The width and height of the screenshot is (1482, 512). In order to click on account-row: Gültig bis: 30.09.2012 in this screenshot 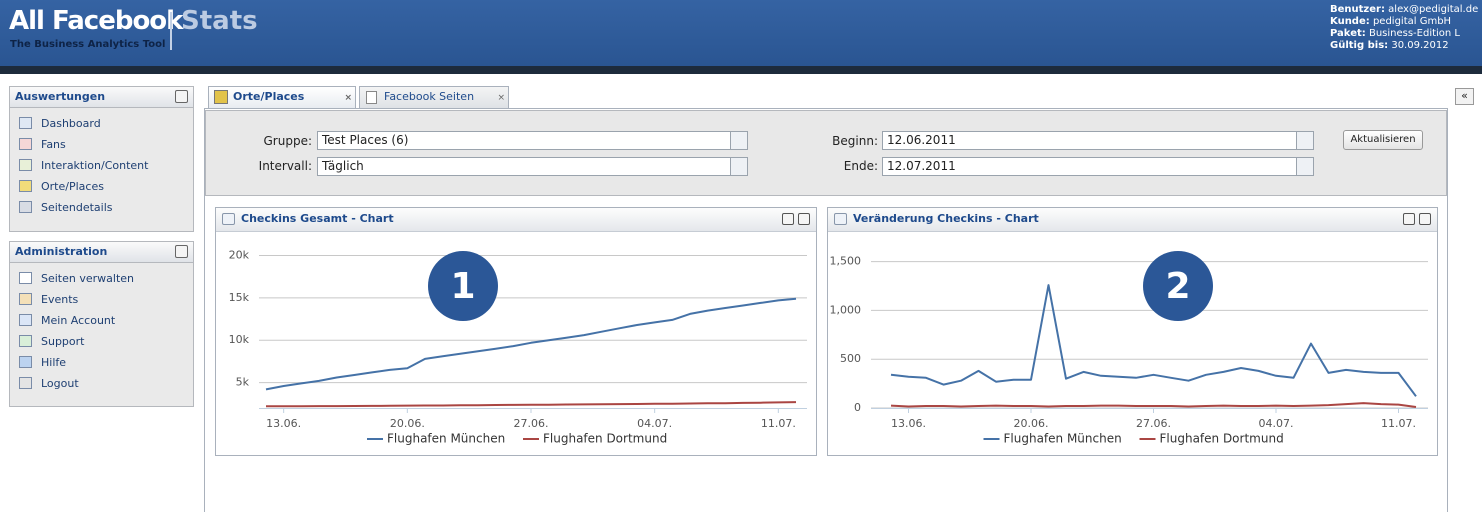, I will do `click(1404, 46)`.